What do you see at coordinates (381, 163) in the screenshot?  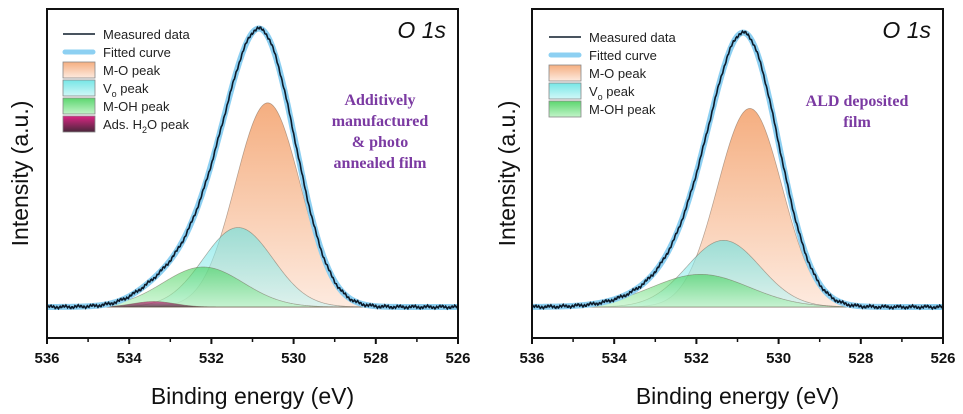 I see `sample-annotation: annealed film` at bounding box center [381, 163].